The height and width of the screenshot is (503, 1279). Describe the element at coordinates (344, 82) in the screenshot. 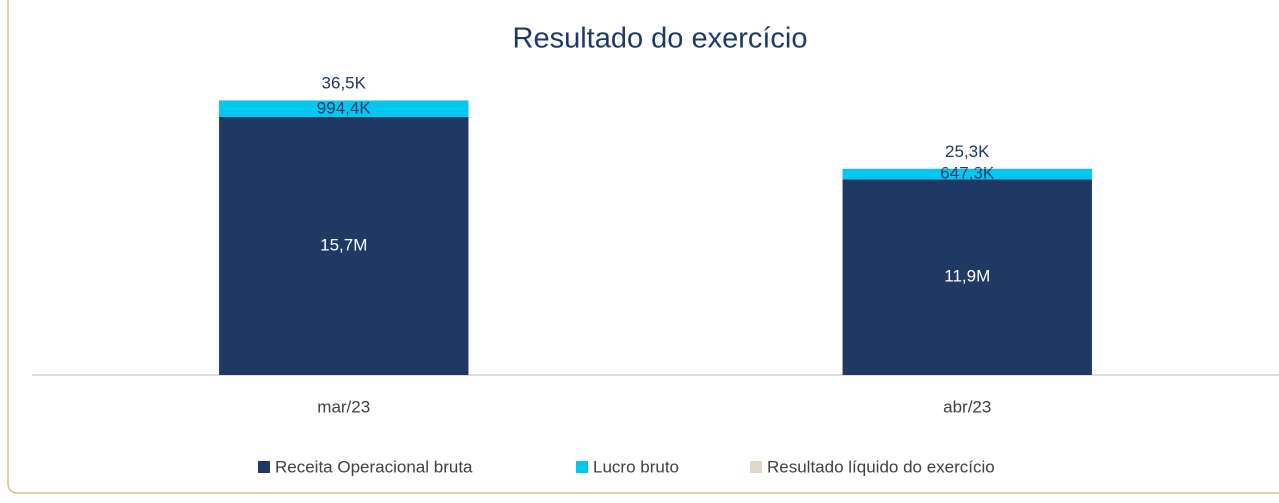

I see `data-label: 36,5K` at that location.